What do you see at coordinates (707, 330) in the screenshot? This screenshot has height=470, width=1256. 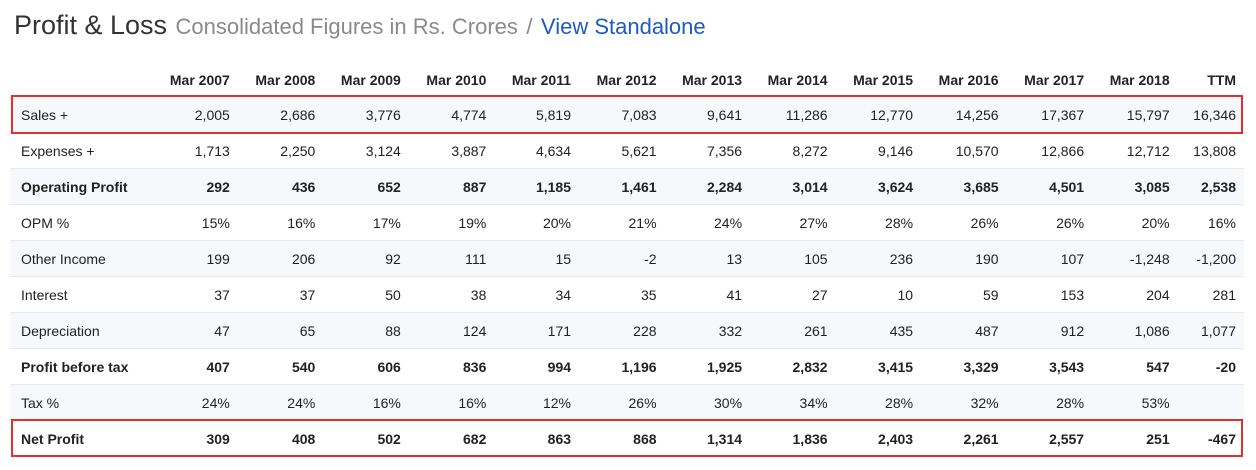 I see `table-cell: 332` at bounding box center [707, 330].